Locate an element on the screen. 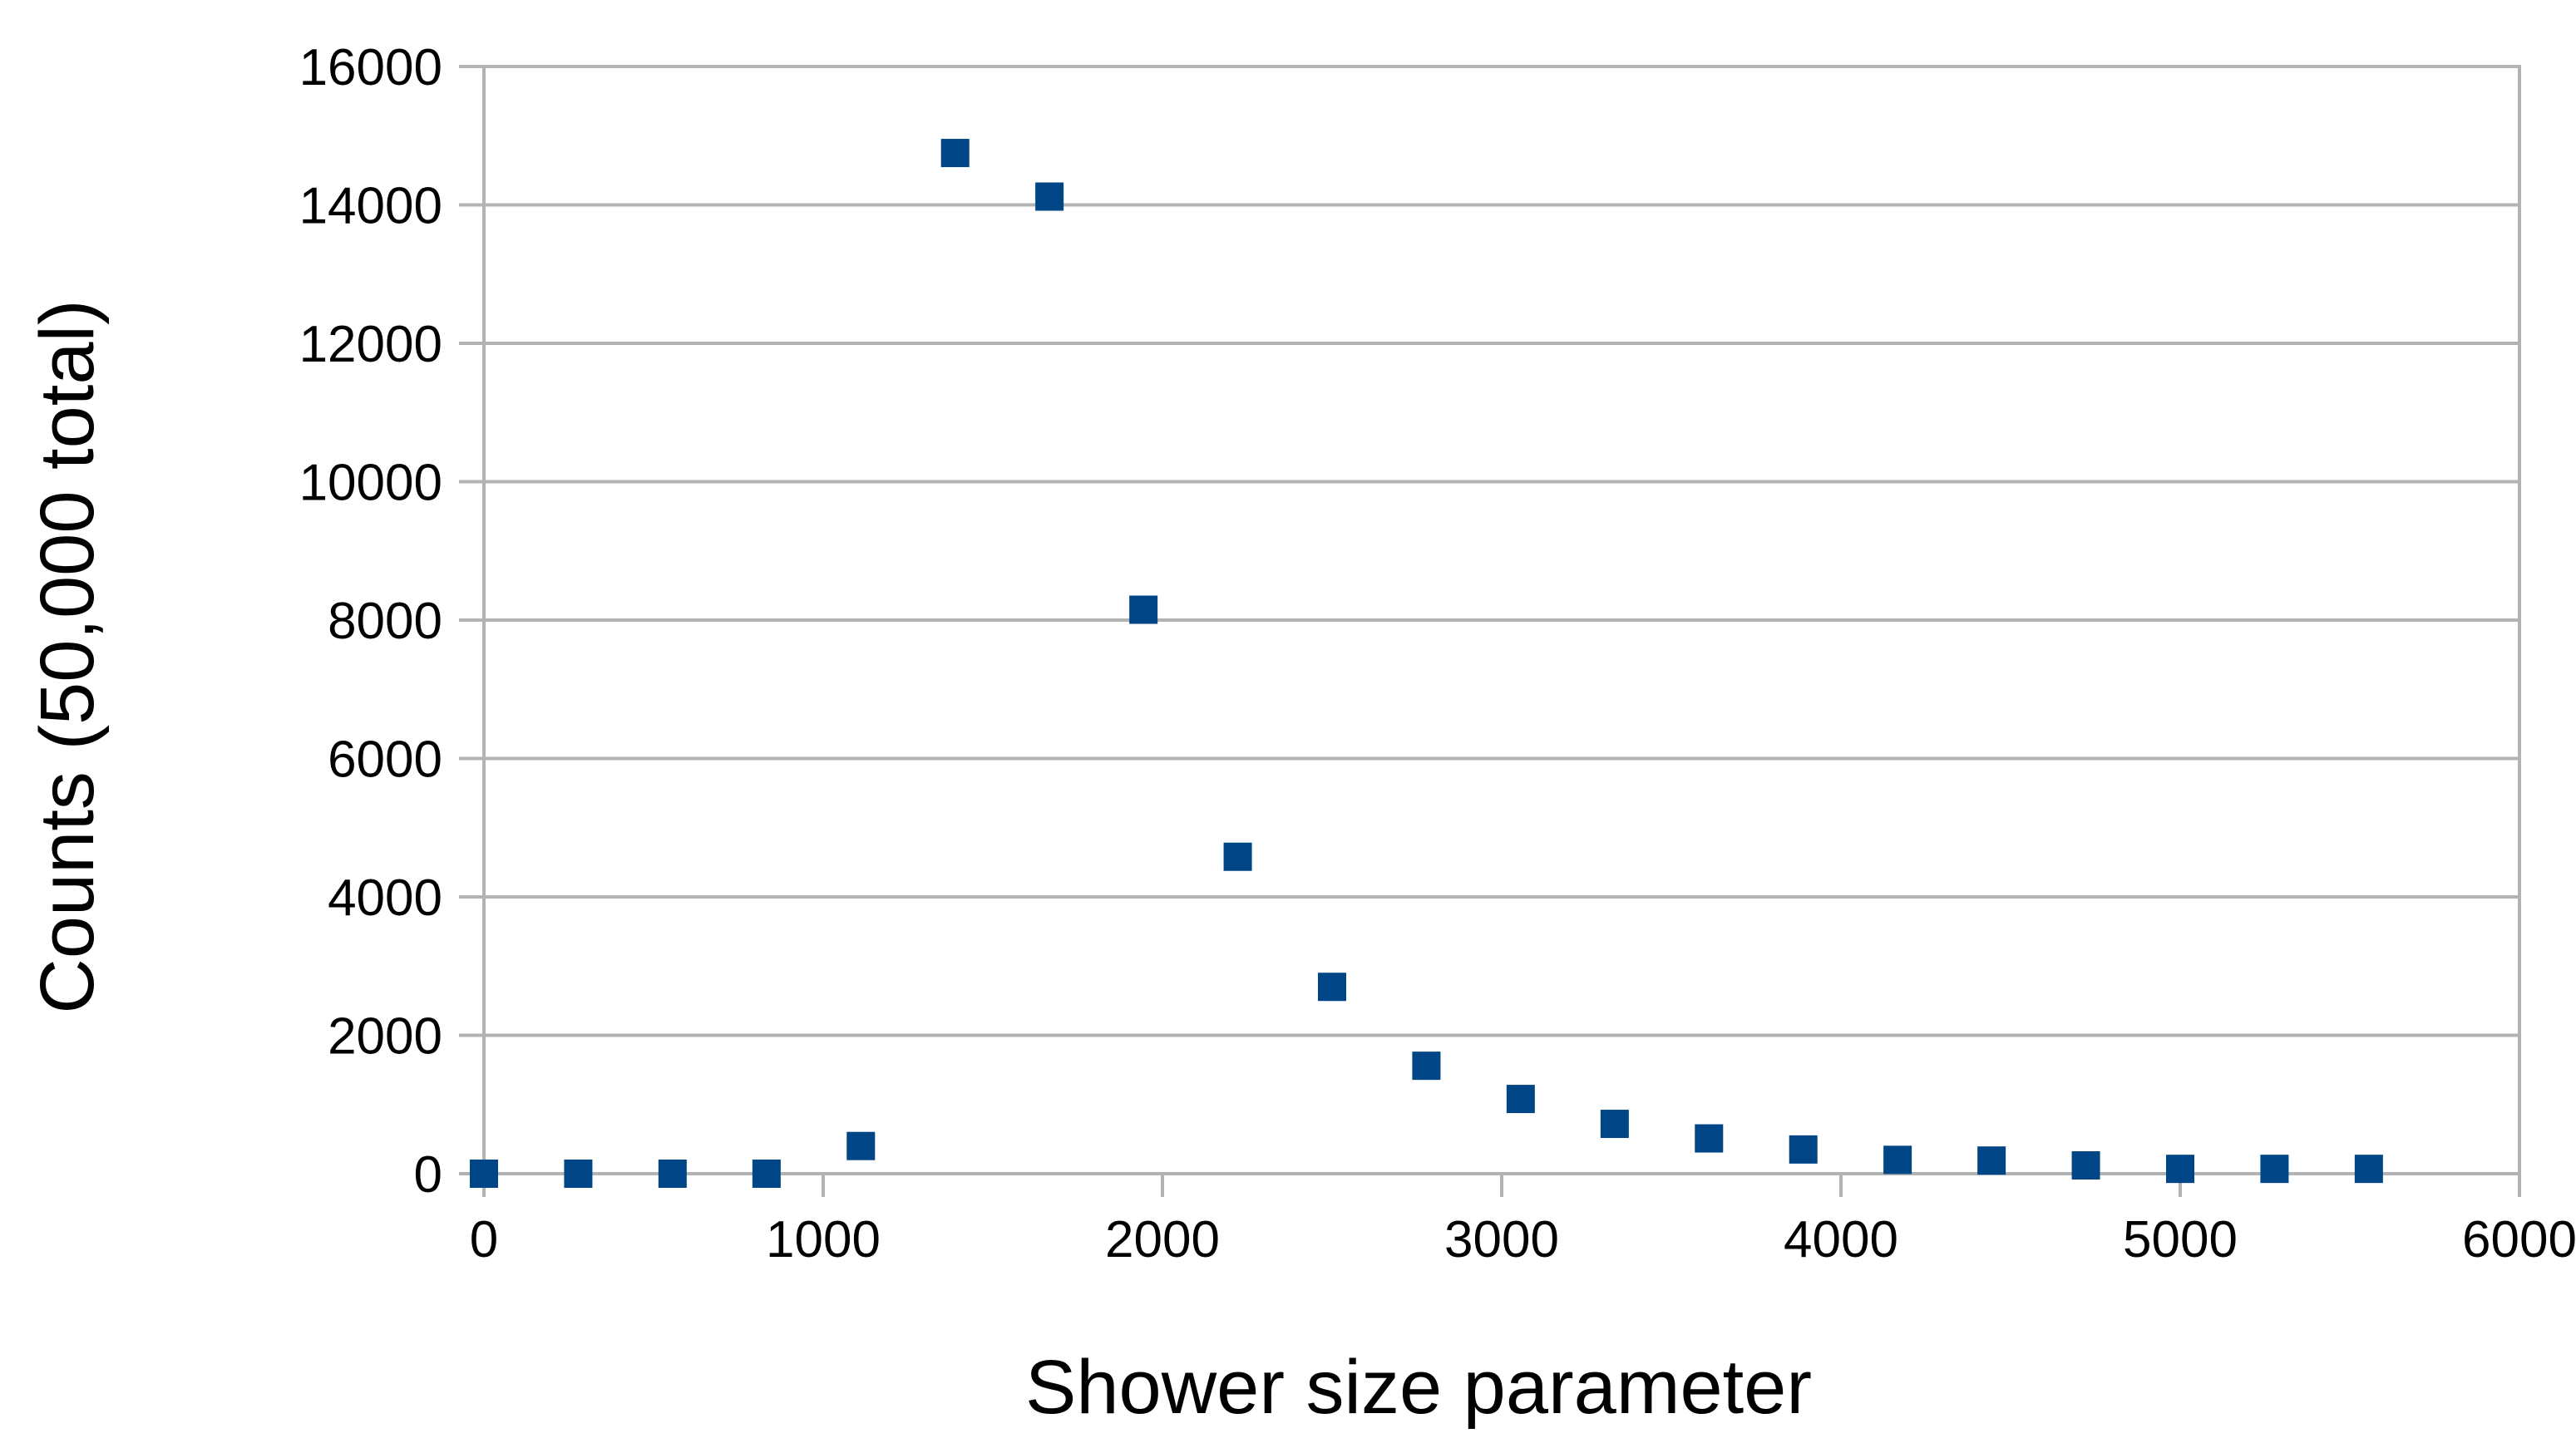  y-axis-ticks: 0 2000 4000 6000 8000 10000 12000 14000 16000 is located at coordinates (370, 621).